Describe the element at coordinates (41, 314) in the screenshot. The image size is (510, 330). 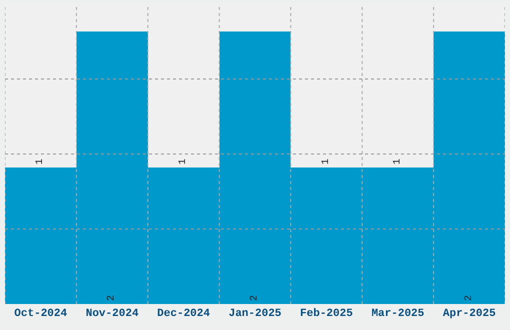
I see `x-tick-label: Oct-2024` at that location.